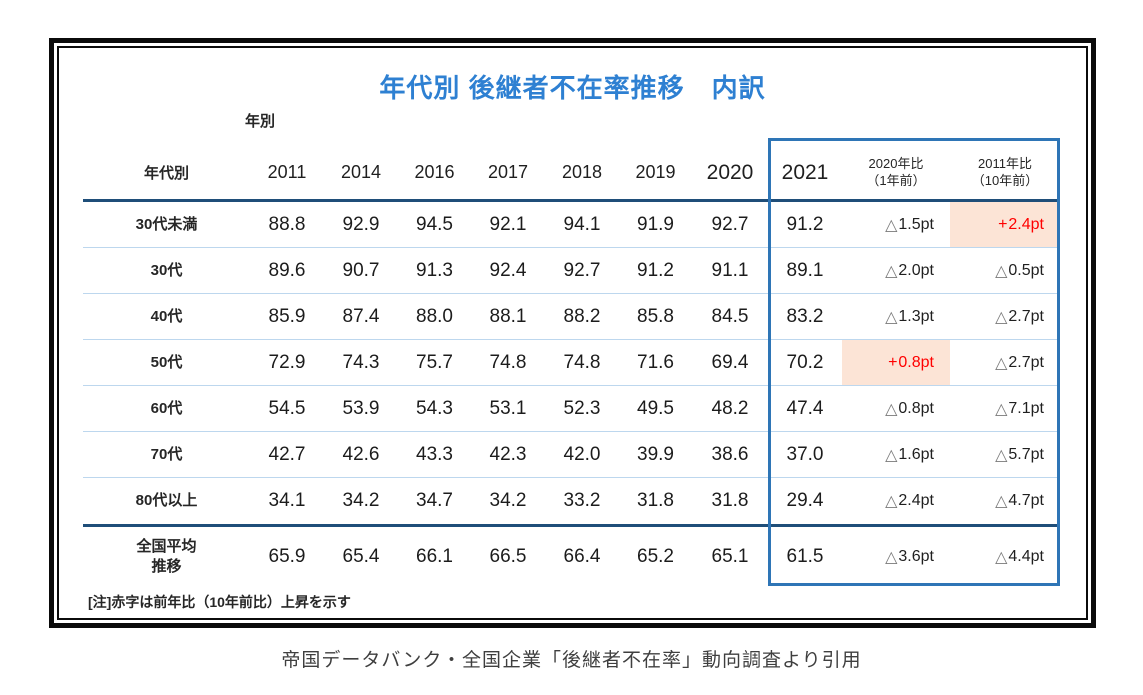 This screenshot has height=695, width=1143. Describe the element at coordinates (1026, 454) in the screenshot. I see `delta-value: 5.7pt` at that location.